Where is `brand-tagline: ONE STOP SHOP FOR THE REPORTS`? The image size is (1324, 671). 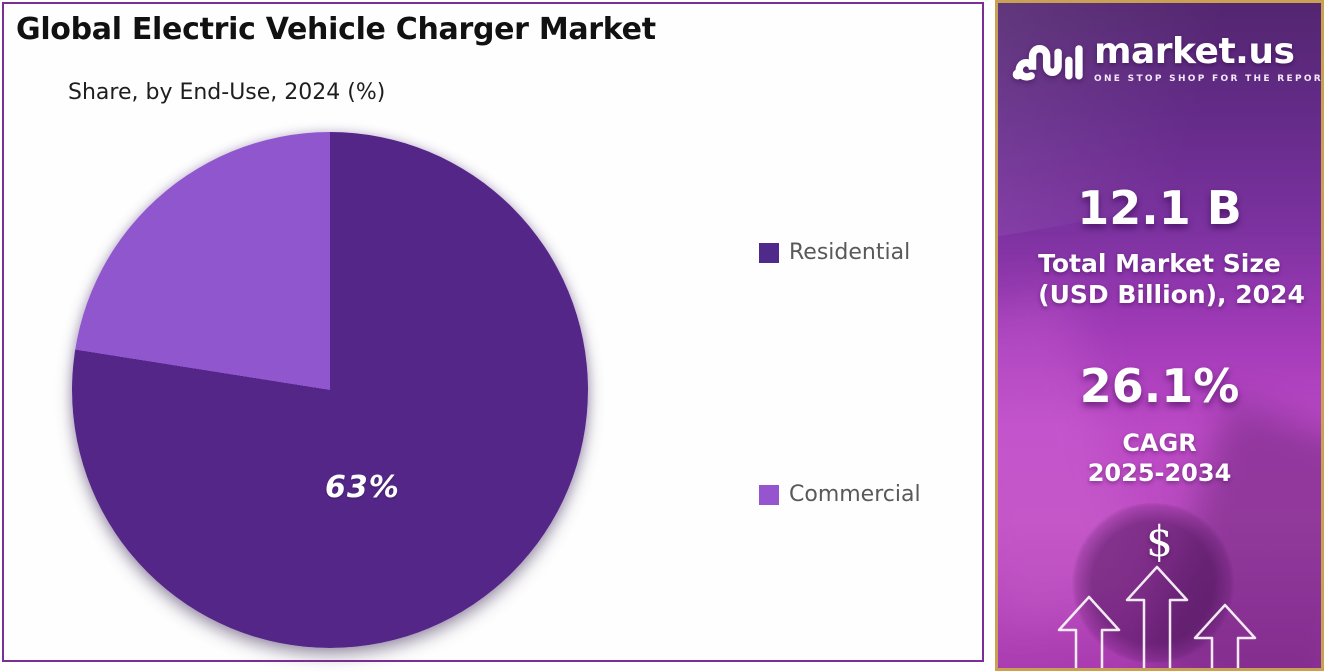
brand-tagline: ONE STOP SHOP FOR THE REPORTS is located at coordinates (1209, 79).